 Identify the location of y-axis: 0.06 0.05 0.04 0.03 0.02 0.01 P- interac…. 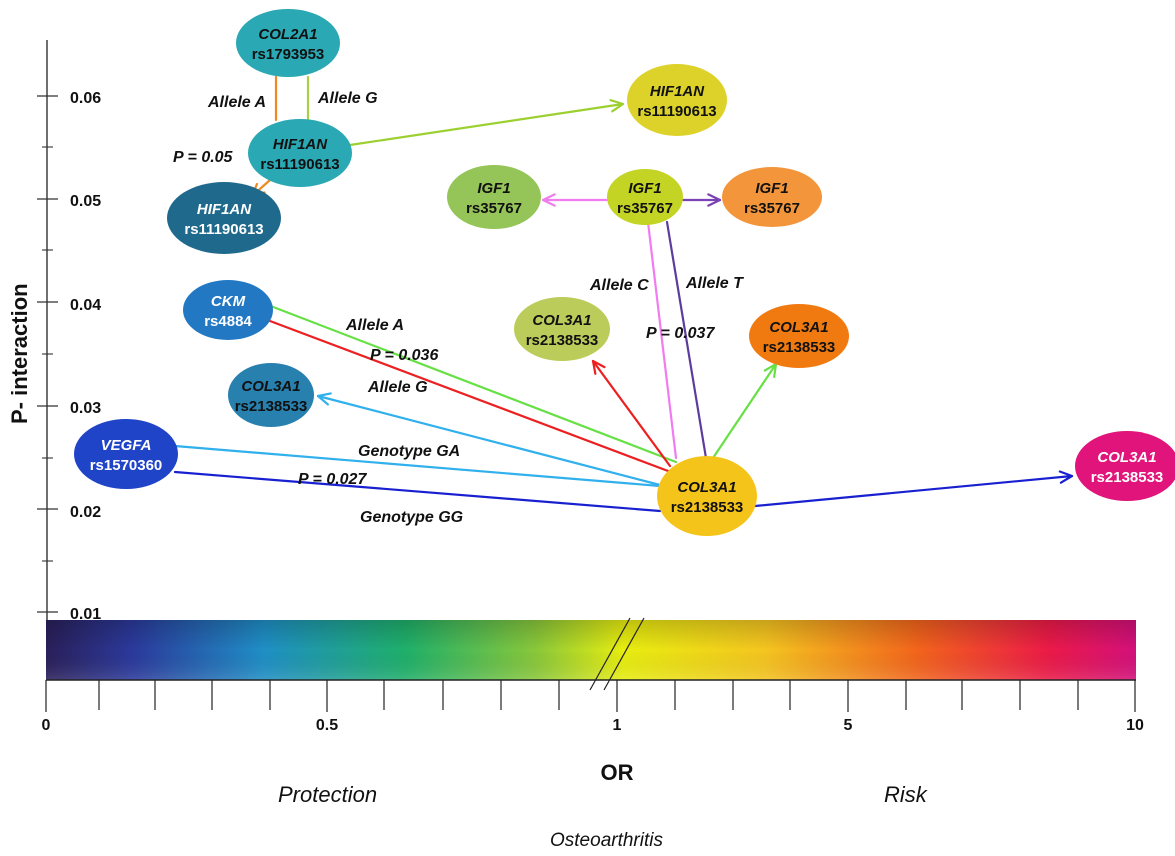
(54, 331).